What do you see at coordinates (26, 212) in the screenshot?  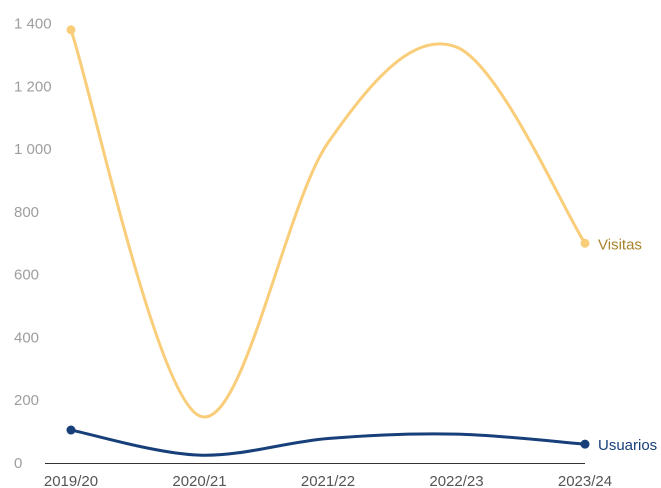 I see `y-tick-label: 800` at bounding box center [26, 212].